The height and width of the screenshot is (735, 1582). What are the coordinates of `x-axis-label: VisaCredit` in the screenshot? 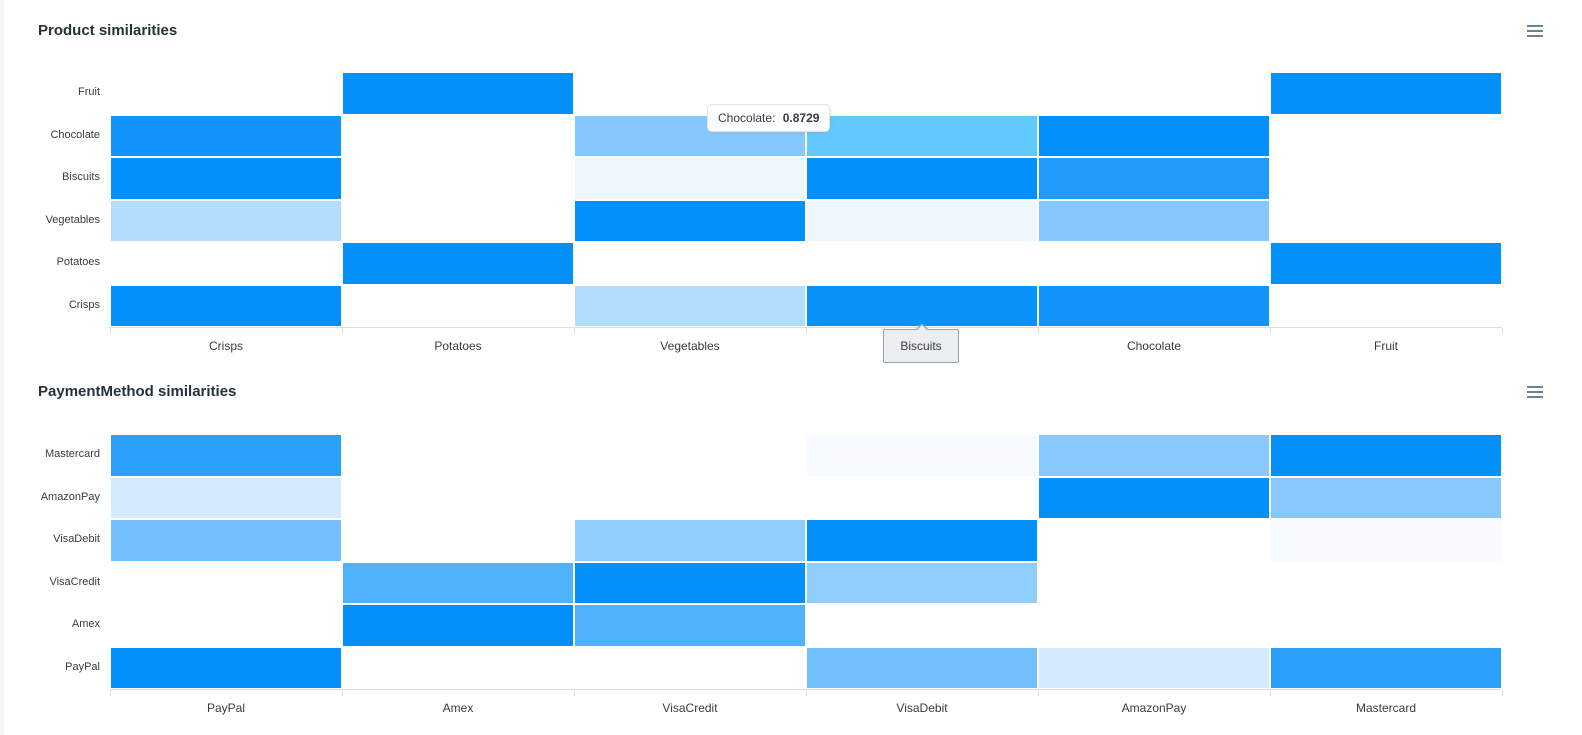 It's located at (690, 708).